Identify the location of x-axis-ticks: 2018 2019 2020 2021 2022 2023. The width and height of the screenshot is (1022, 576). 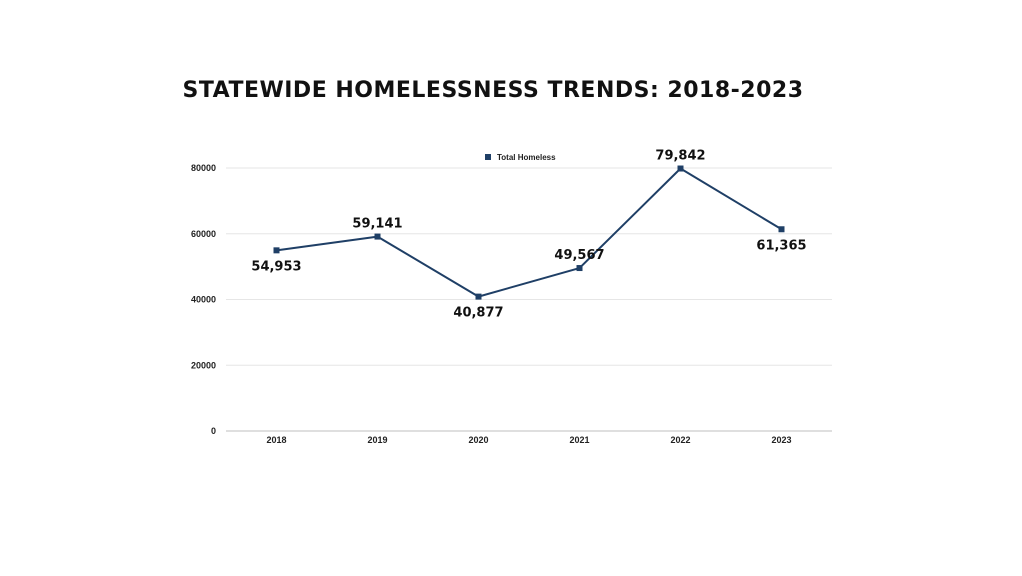
(528, 440).